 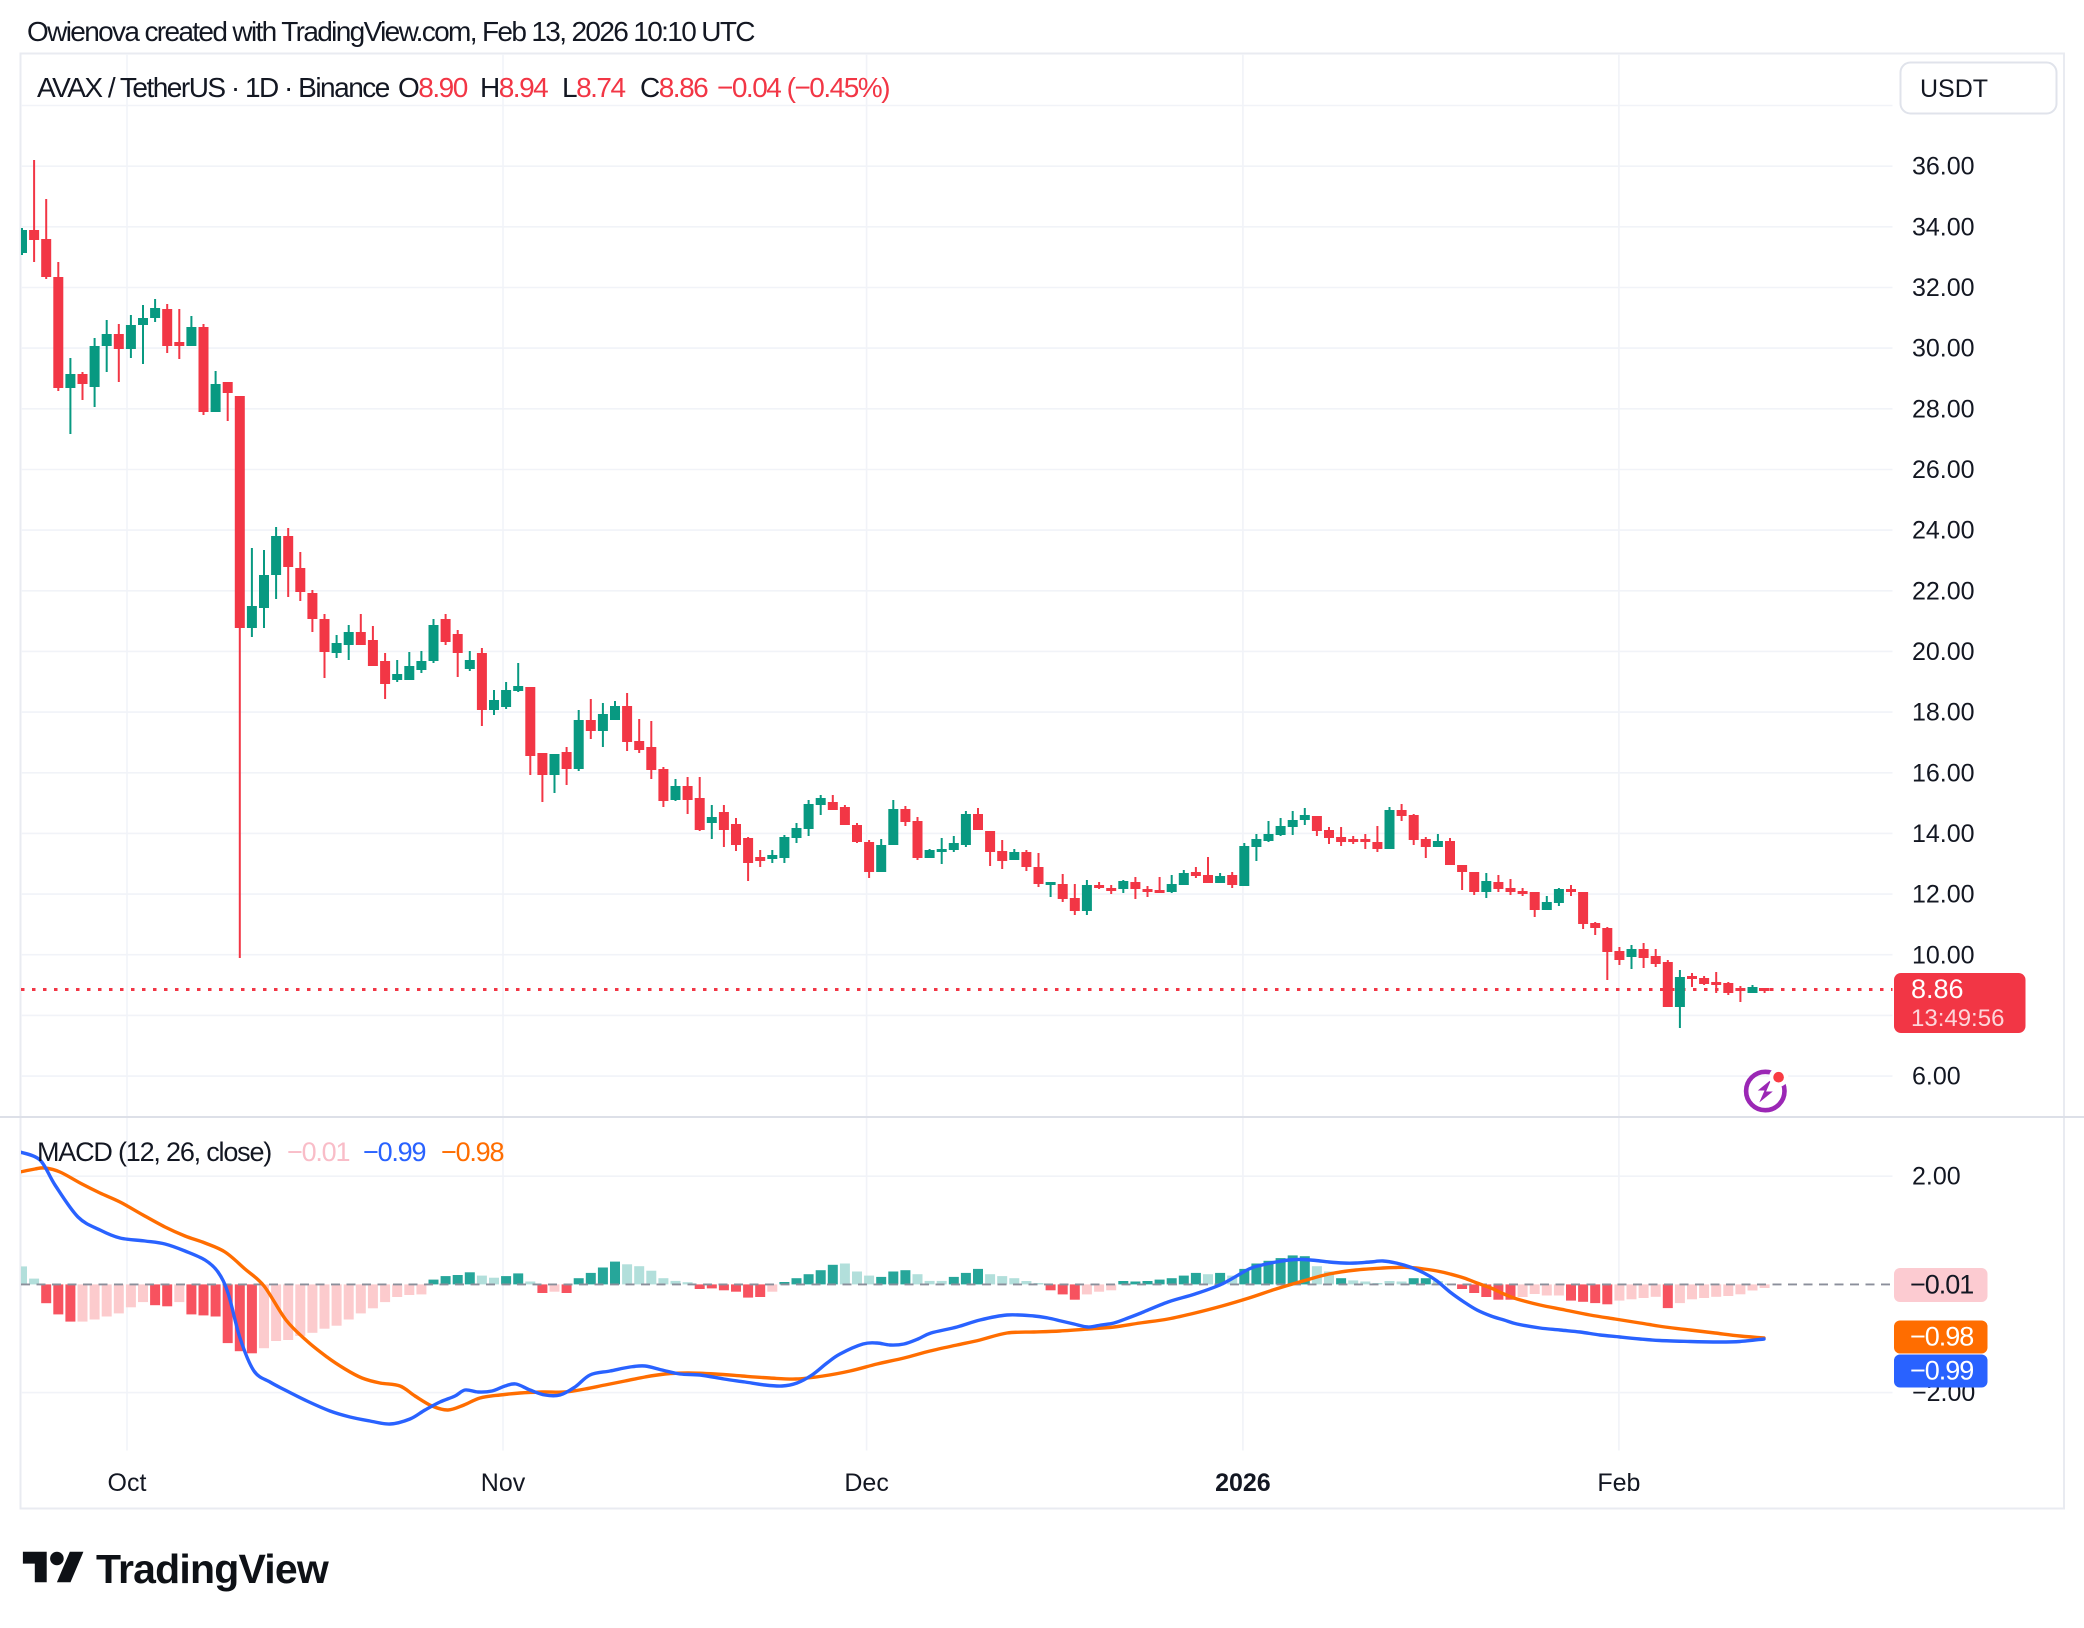 I want to click on svg-text: 30.00, so click(x=1943, y=349).